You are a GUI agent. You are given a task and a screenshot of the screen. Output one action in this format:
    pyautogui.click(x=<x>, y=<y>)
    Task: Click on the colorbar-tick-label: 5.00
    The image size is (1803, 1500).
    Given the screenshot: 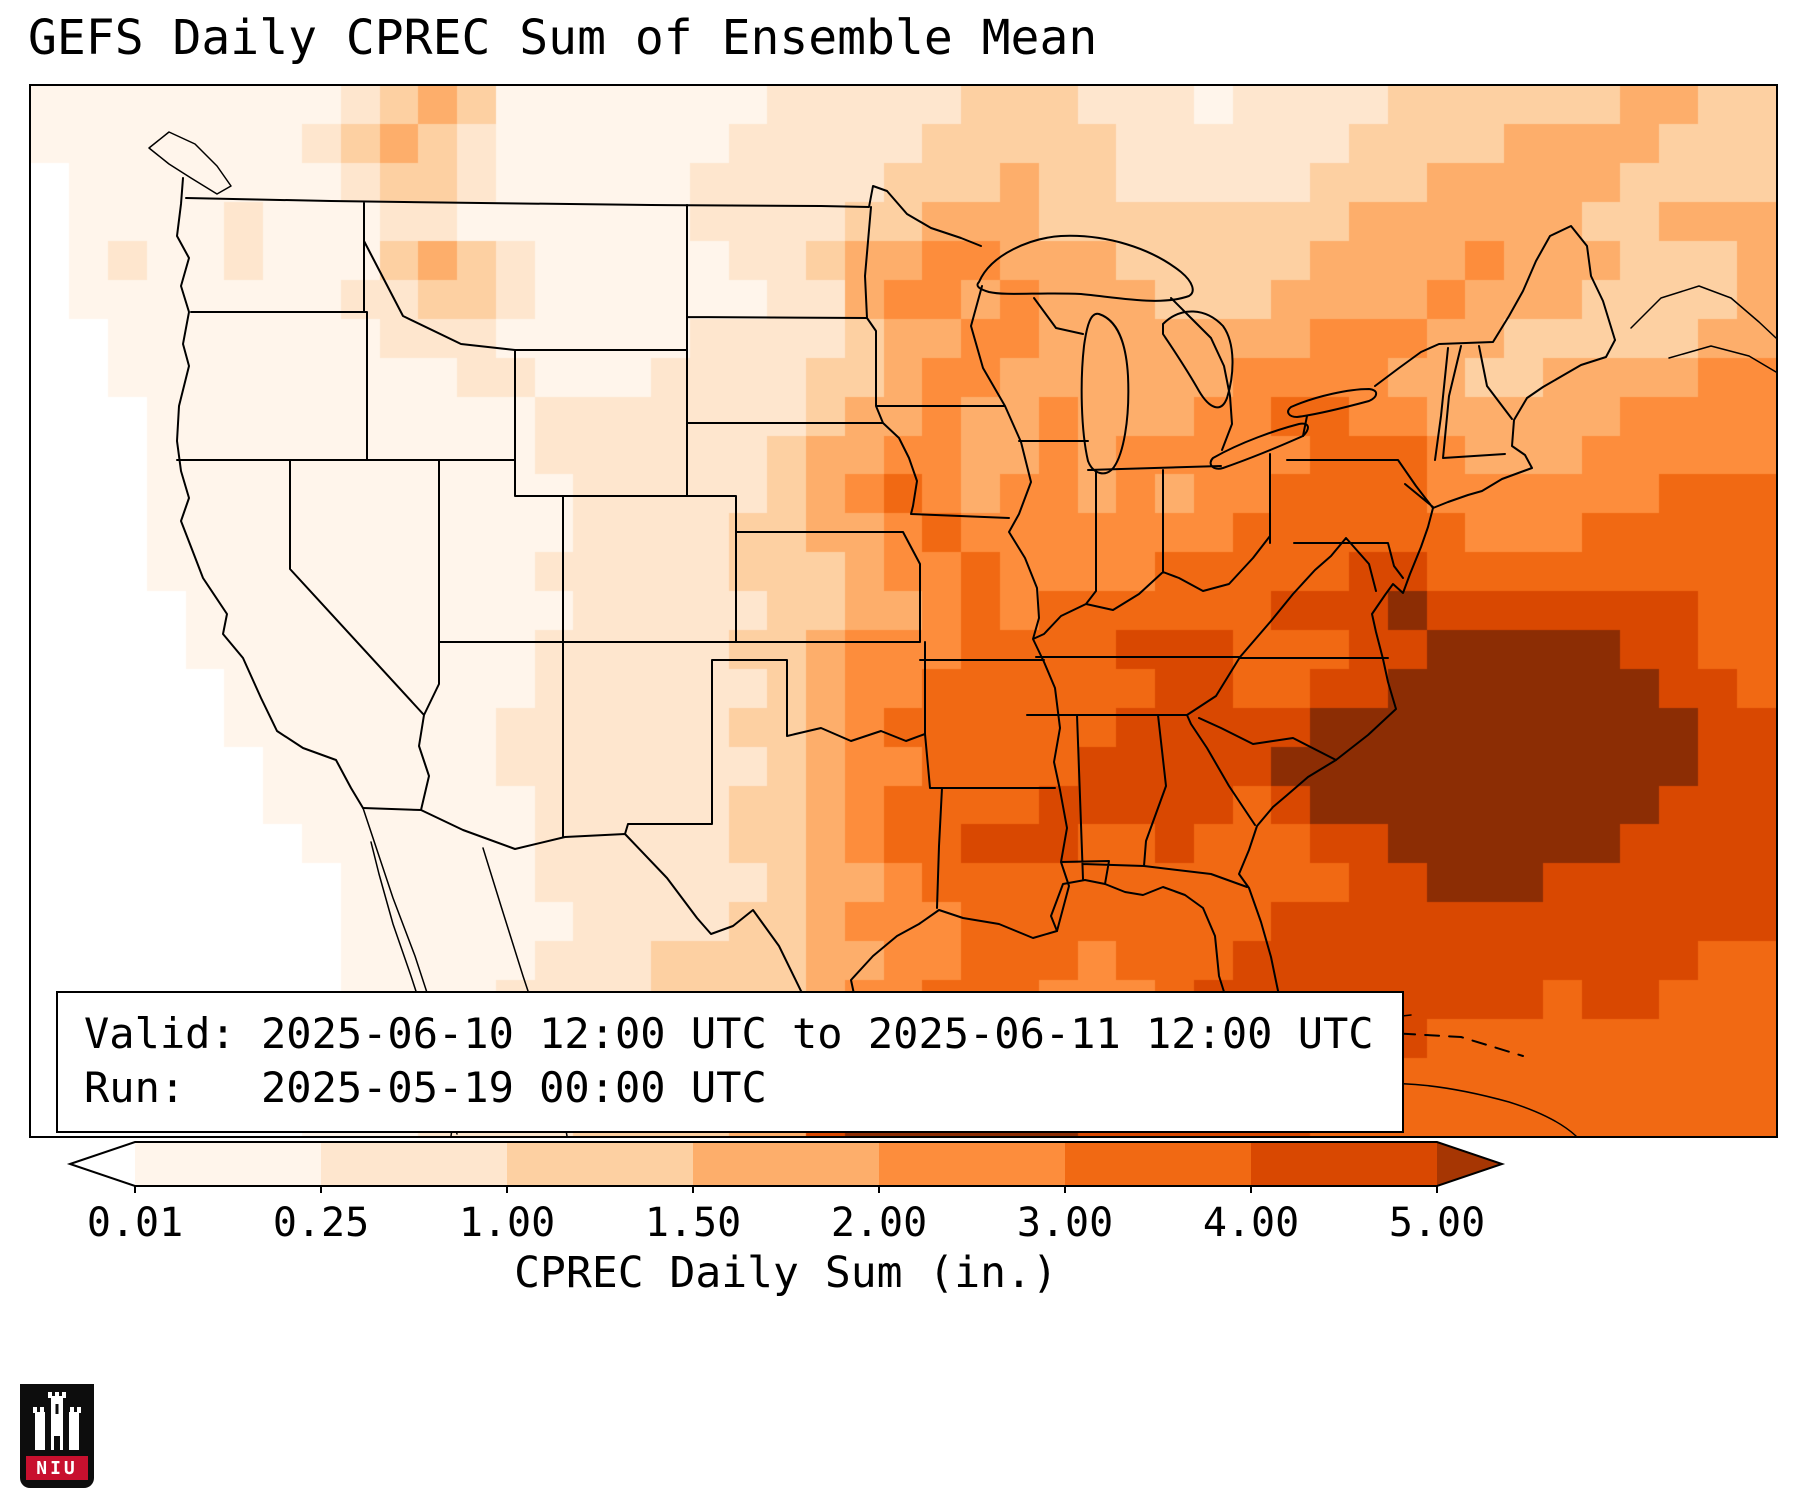 What is the action you would take?
    pyautogui.click(x=1437, y=1223)
    